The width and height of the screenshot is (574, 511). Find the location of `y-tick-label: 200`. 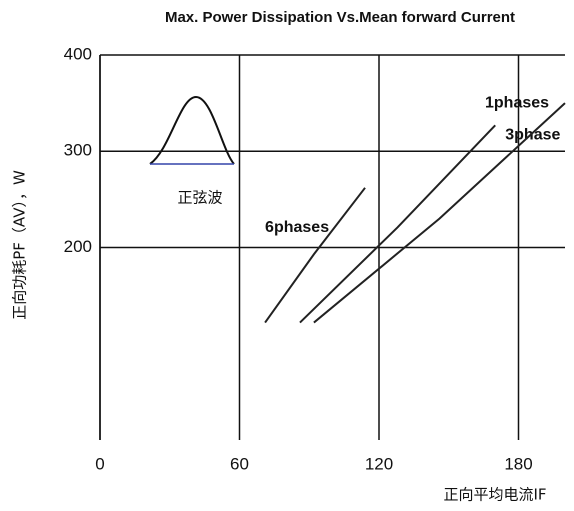

y-tick-label: 200 is located at coordinates (78, 246).